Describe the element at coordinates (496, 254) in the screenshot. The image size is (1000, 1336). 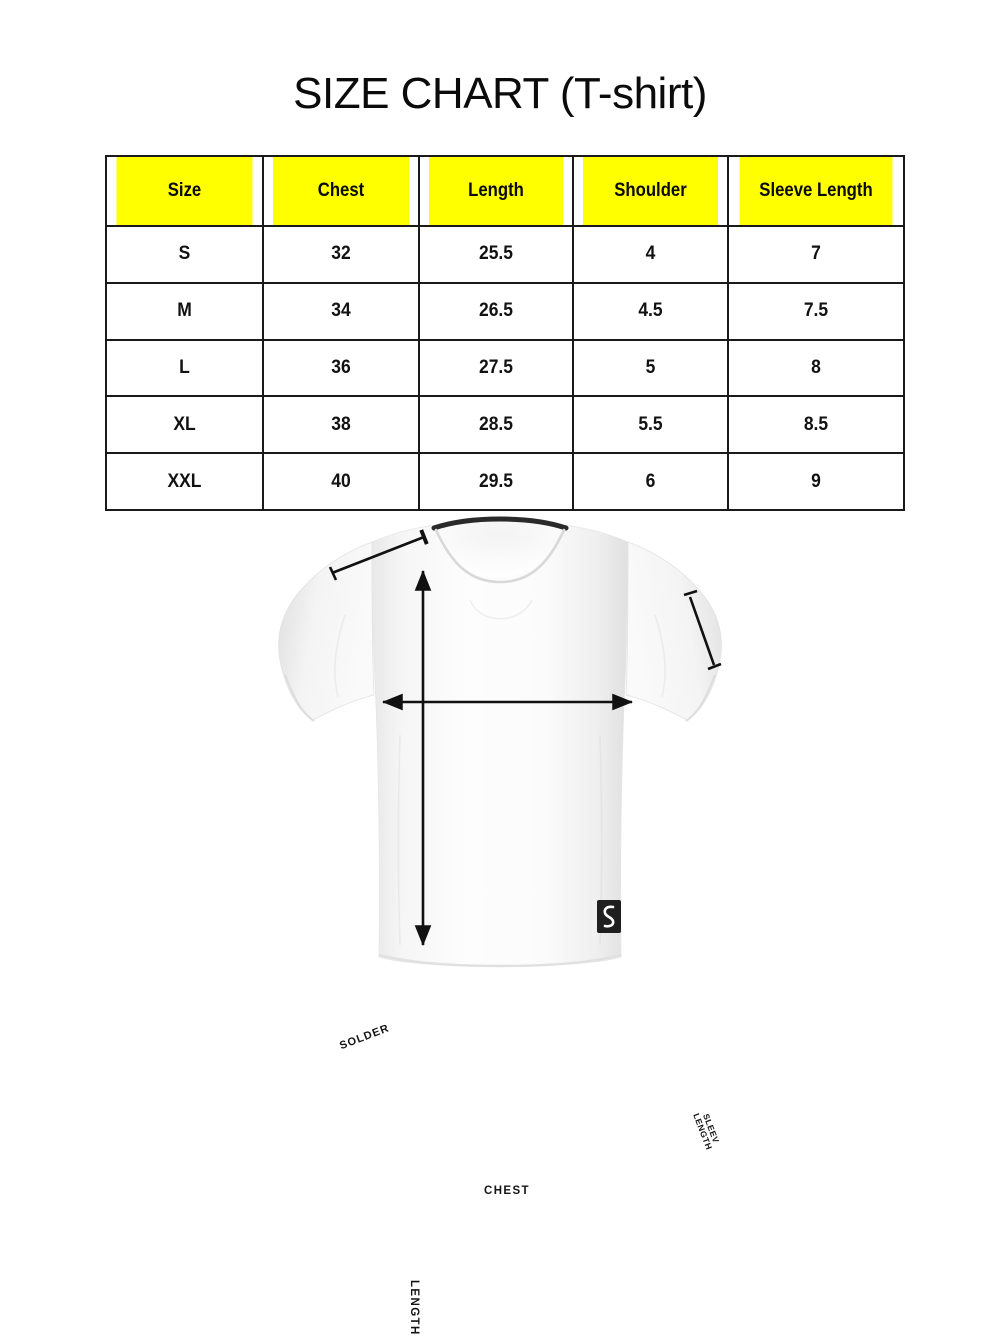
I see `cell-length: 25.5` at that location.